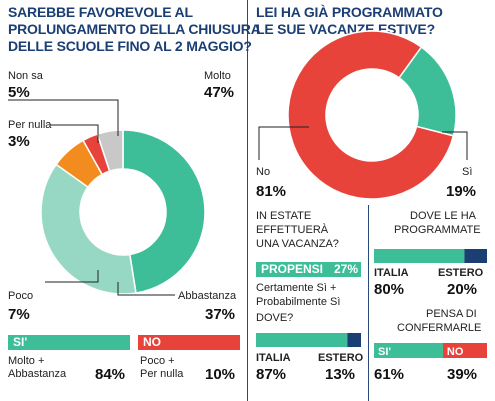  Describe the element at coordinates (292, 230) in the screenshot. I see `q1-line-2: EFFETTUERÀ` at that location.